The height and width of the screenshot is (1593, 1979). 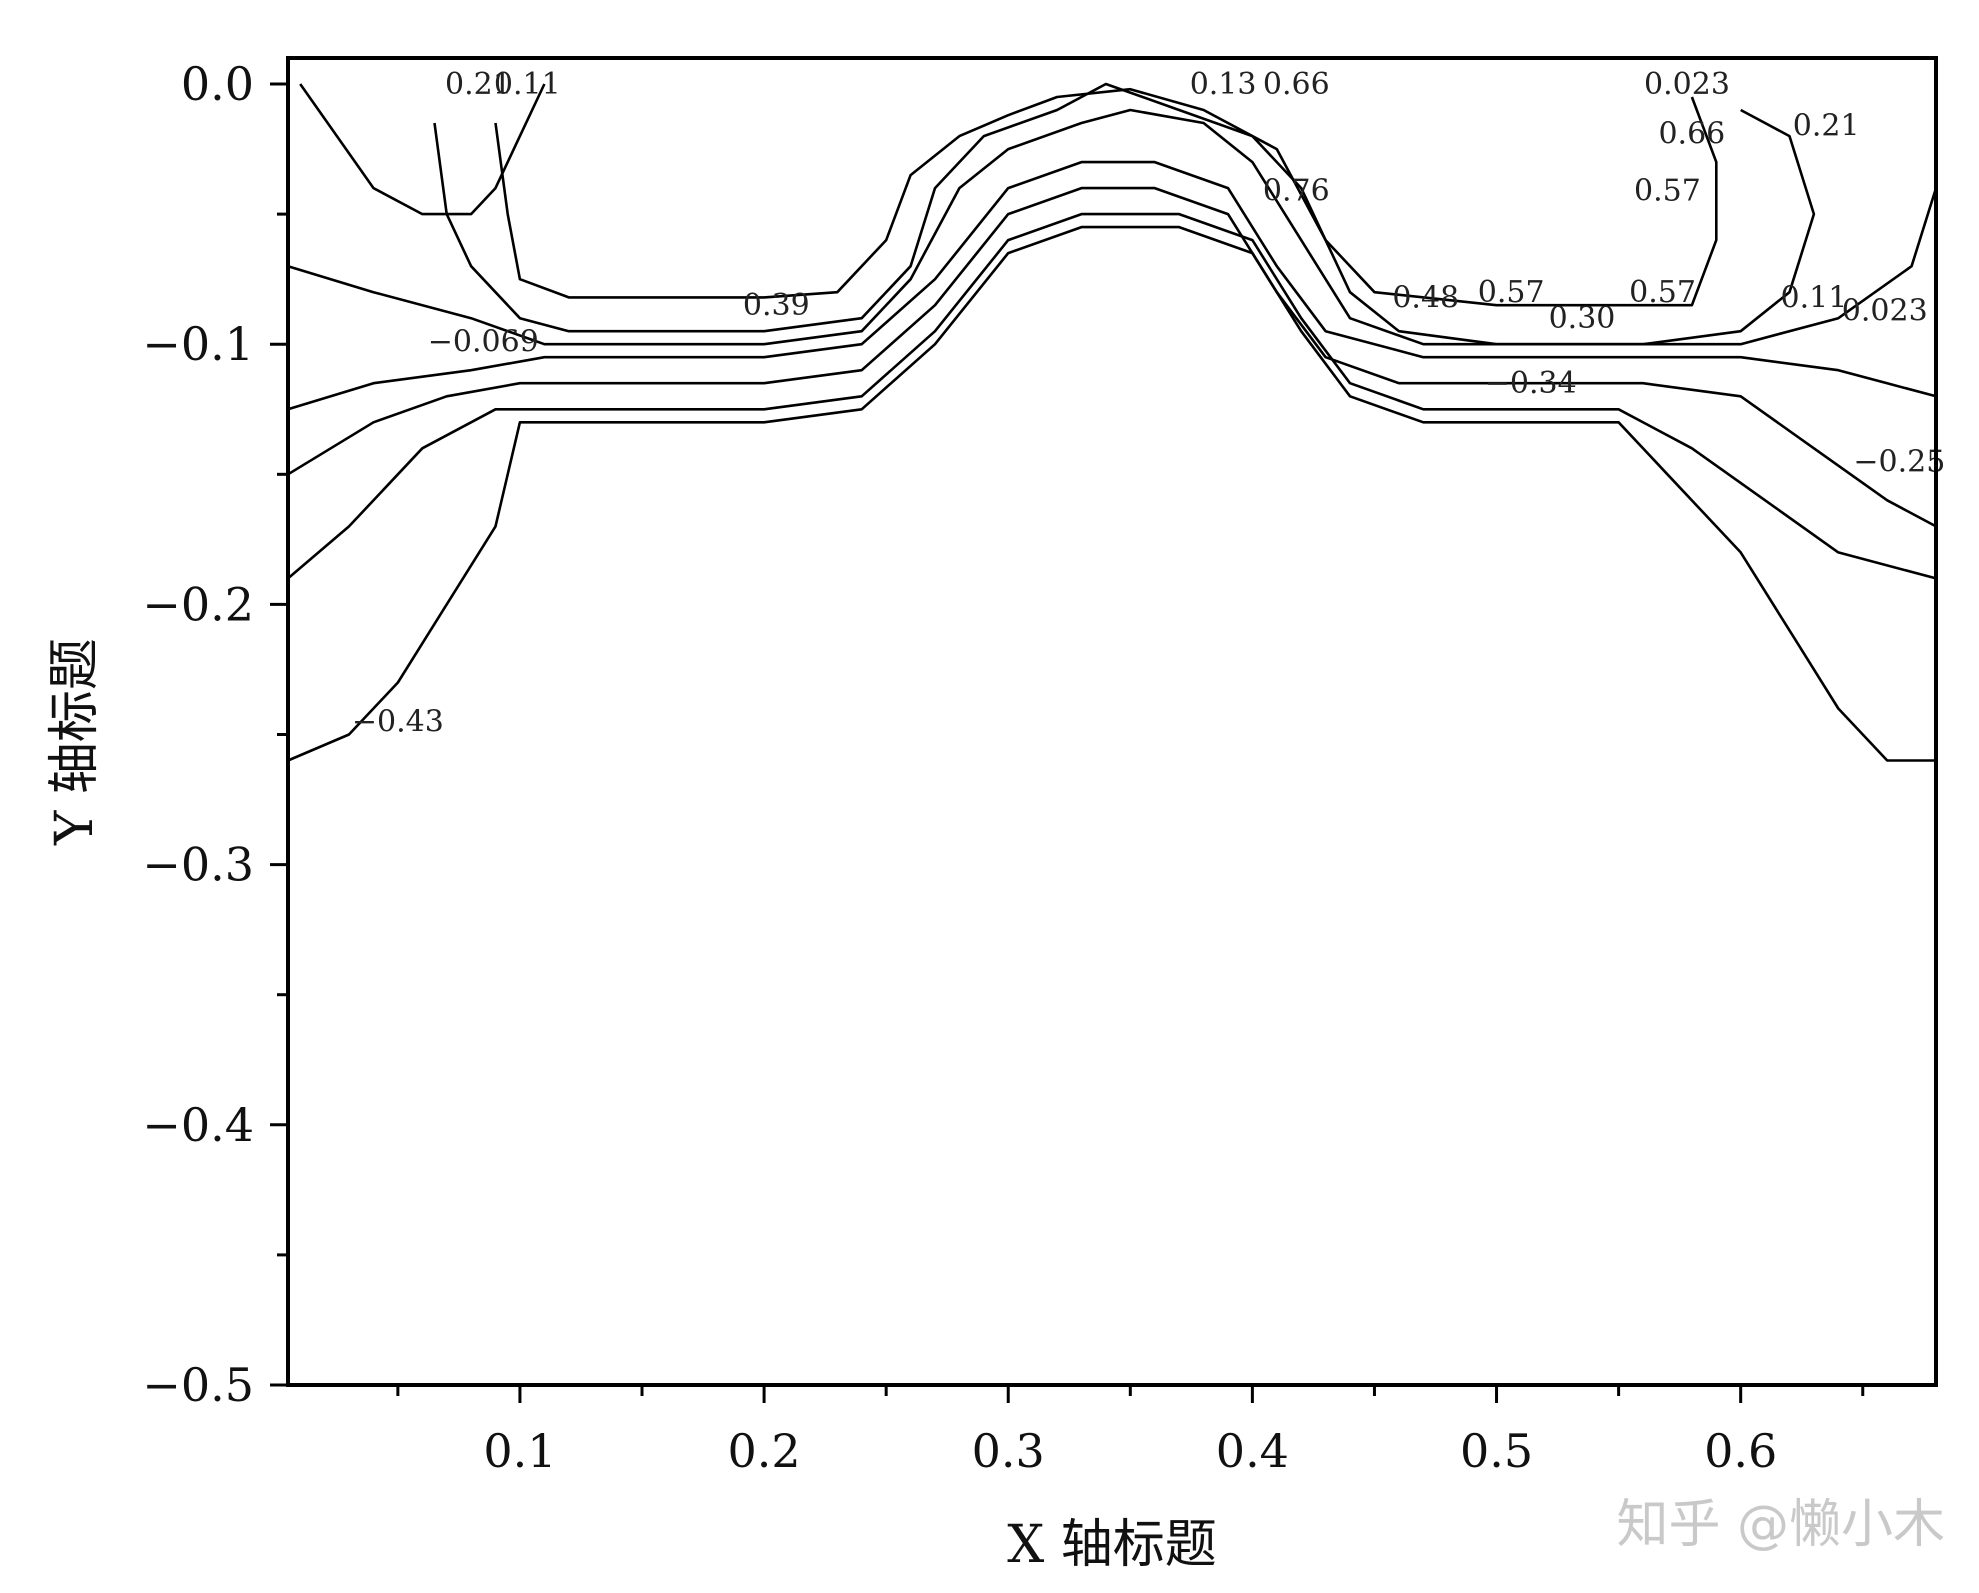 I want to click on y-tick-label-5: −0.5, so click(x=198, y=1385).